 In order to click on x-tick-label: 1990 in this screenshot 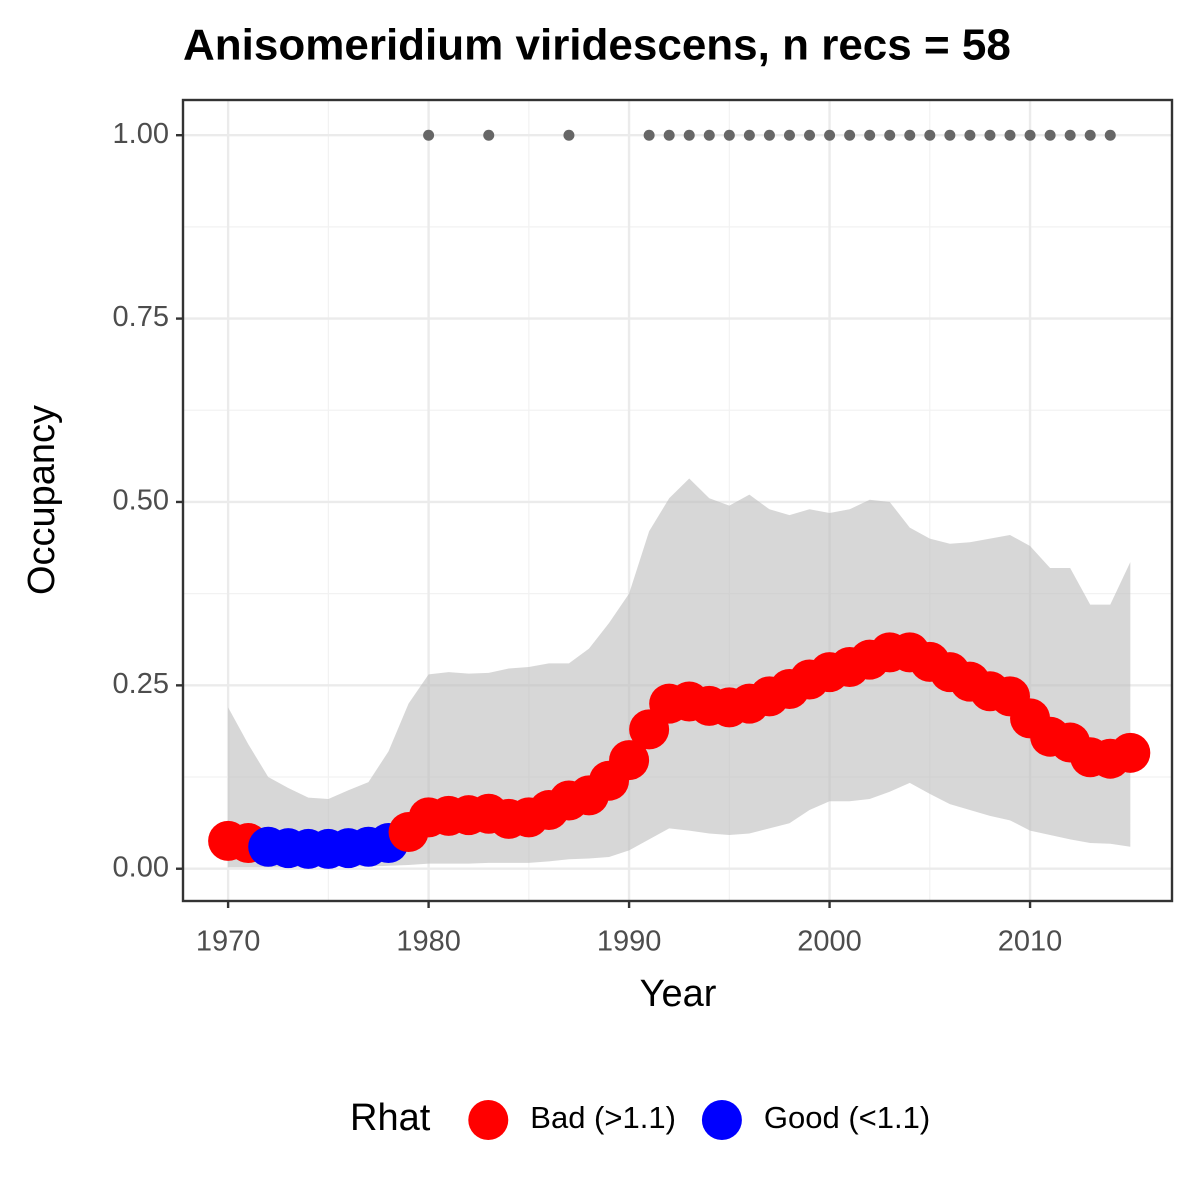, I will do `click(629, 942)`.